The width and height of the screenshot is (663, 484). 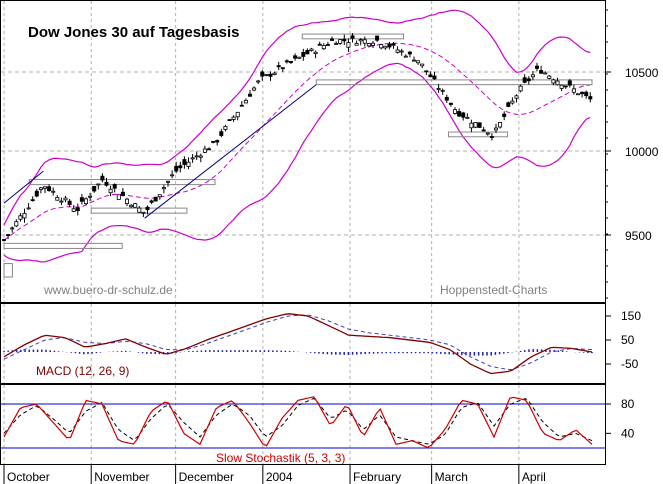 I want to click on month-label: 2004, so click(x=279, y=477).